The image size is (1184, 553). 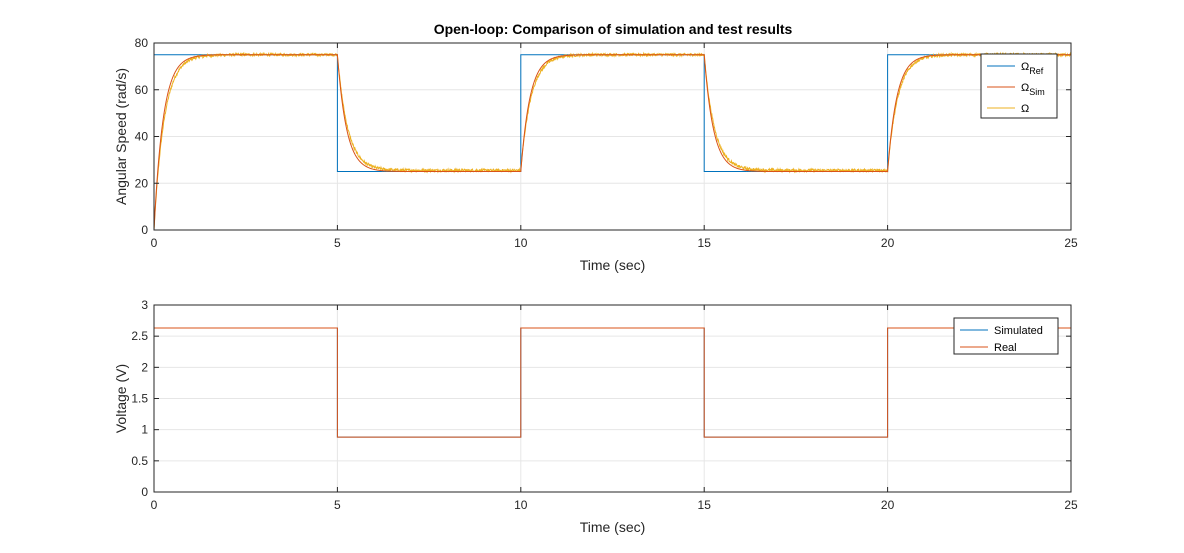 I want to click on y-tick-label: 1, so click(x=144, y=430).